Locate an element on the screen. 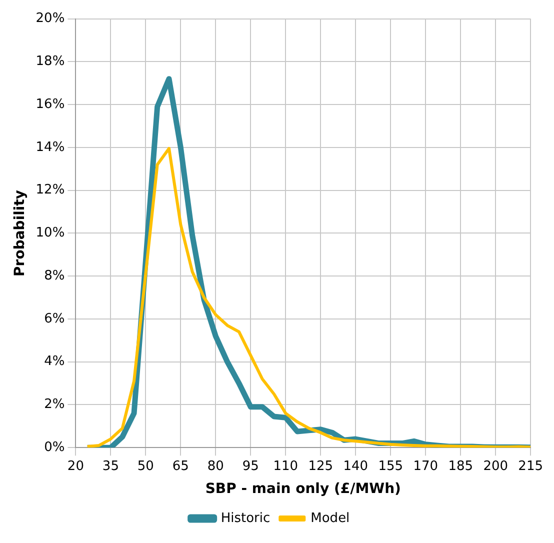 This screenshot has height=543, width=554. y-tick-label: 14% is located at coordinates (50, 147).